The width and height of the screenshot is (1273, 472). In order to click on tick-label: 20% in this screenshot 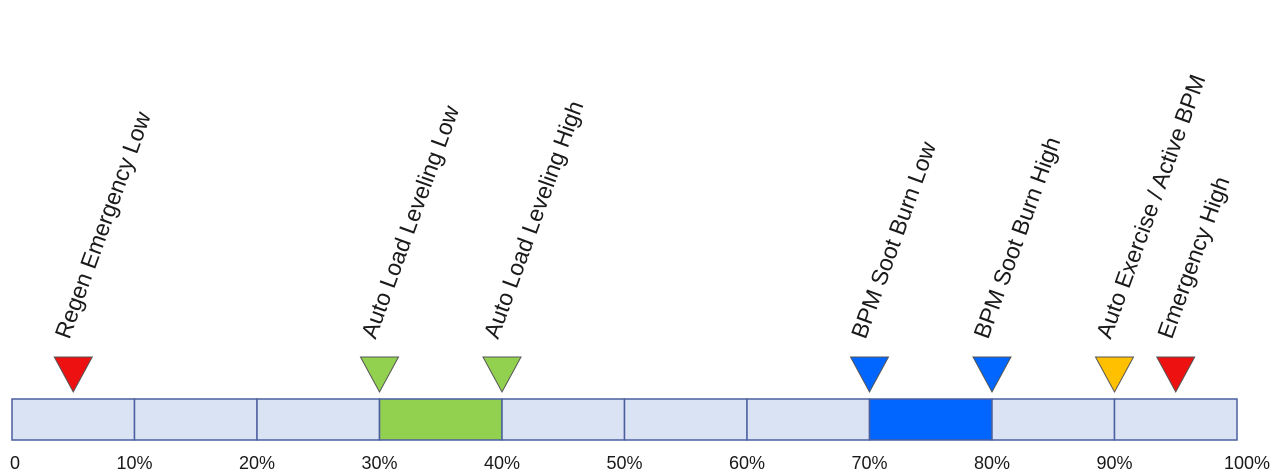, I will do `click(257, 462)`.